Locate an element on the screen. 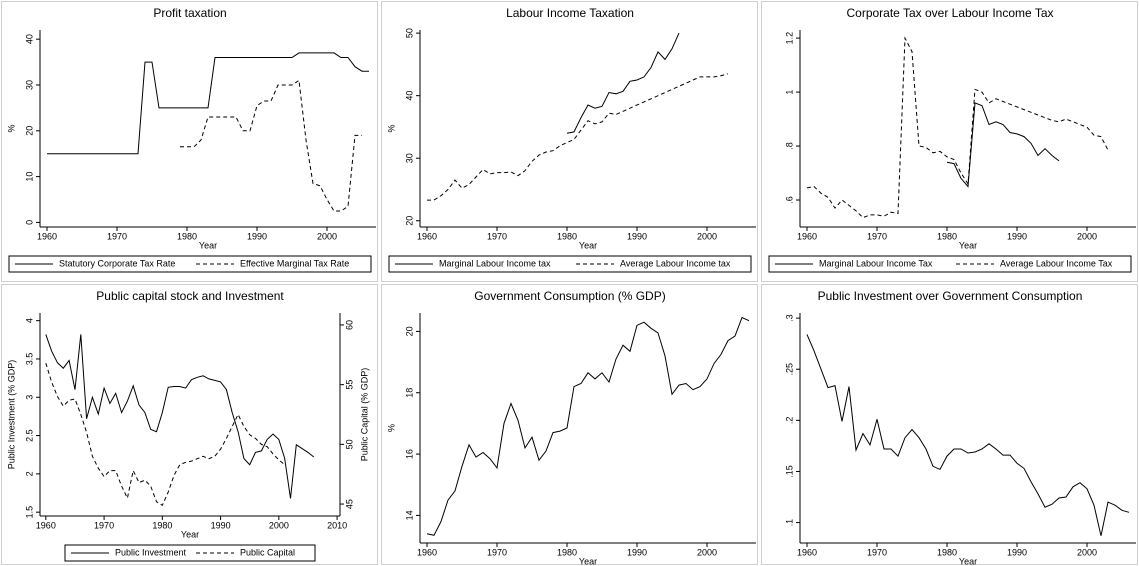 The image size is (1139, 566). y-tick-label: 50 is located at coordinates (409, 33).